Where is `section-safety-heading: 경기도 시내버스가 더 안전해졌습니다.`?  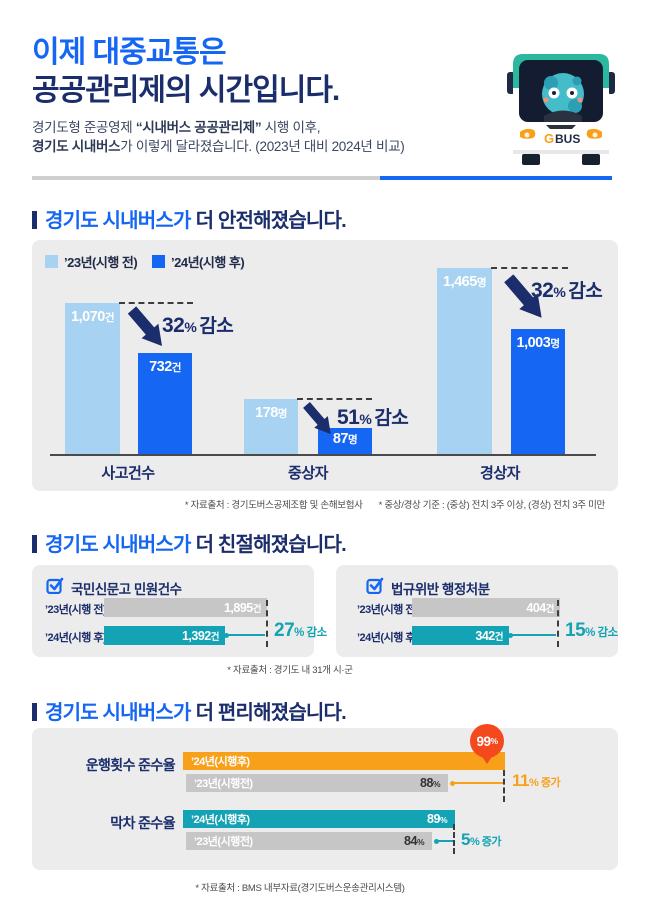 section-safety-heading: 경기도 시내버스가 더 안전해졌습니다. is located at coordinates (189, 218).